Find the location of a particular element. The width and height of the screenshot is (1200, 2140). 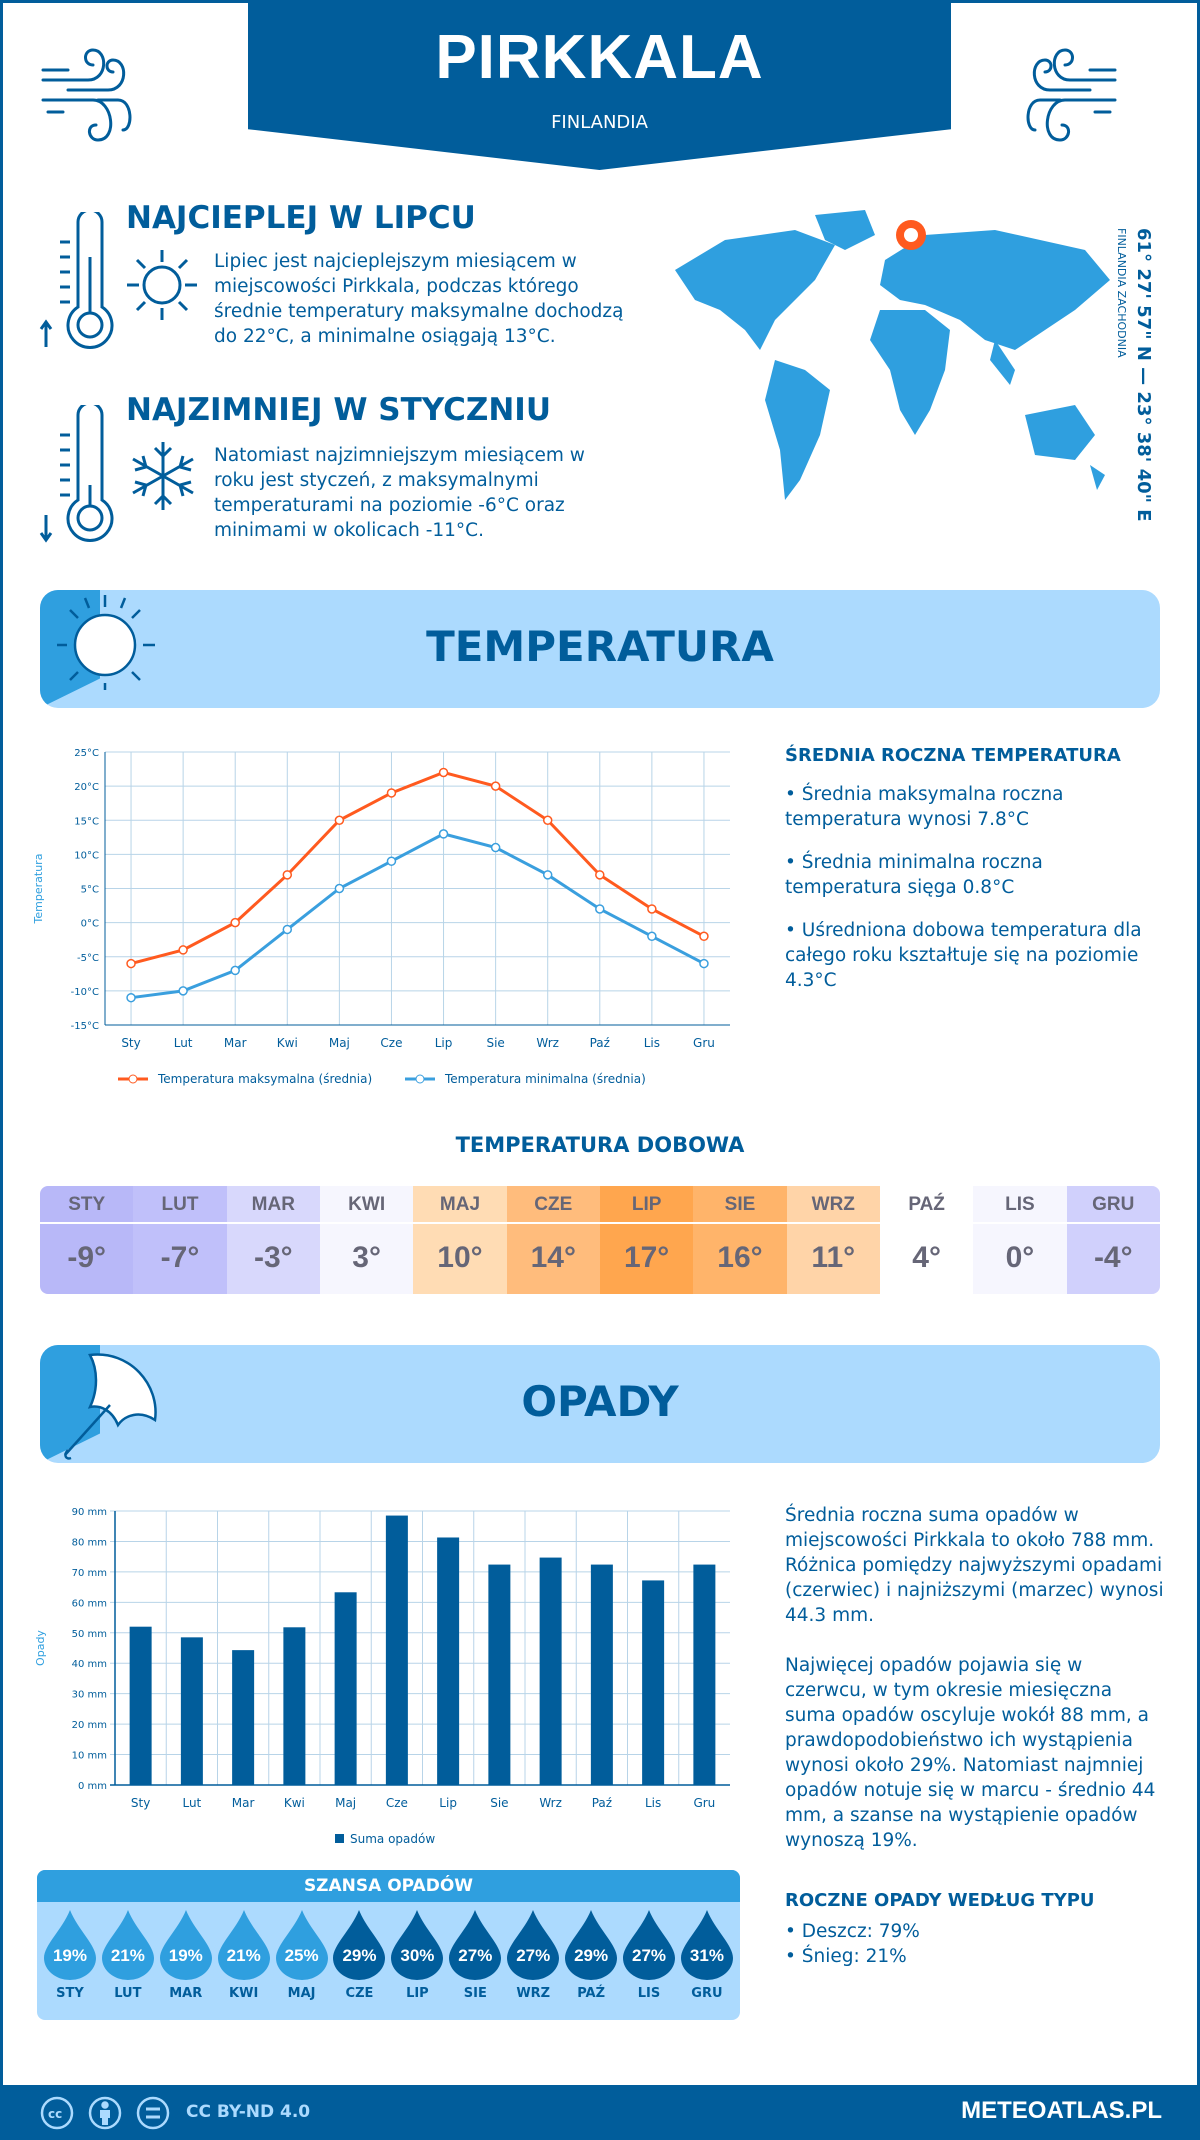

temperature-section-header: TEMPERATURA is located at coordinates (600, 649).